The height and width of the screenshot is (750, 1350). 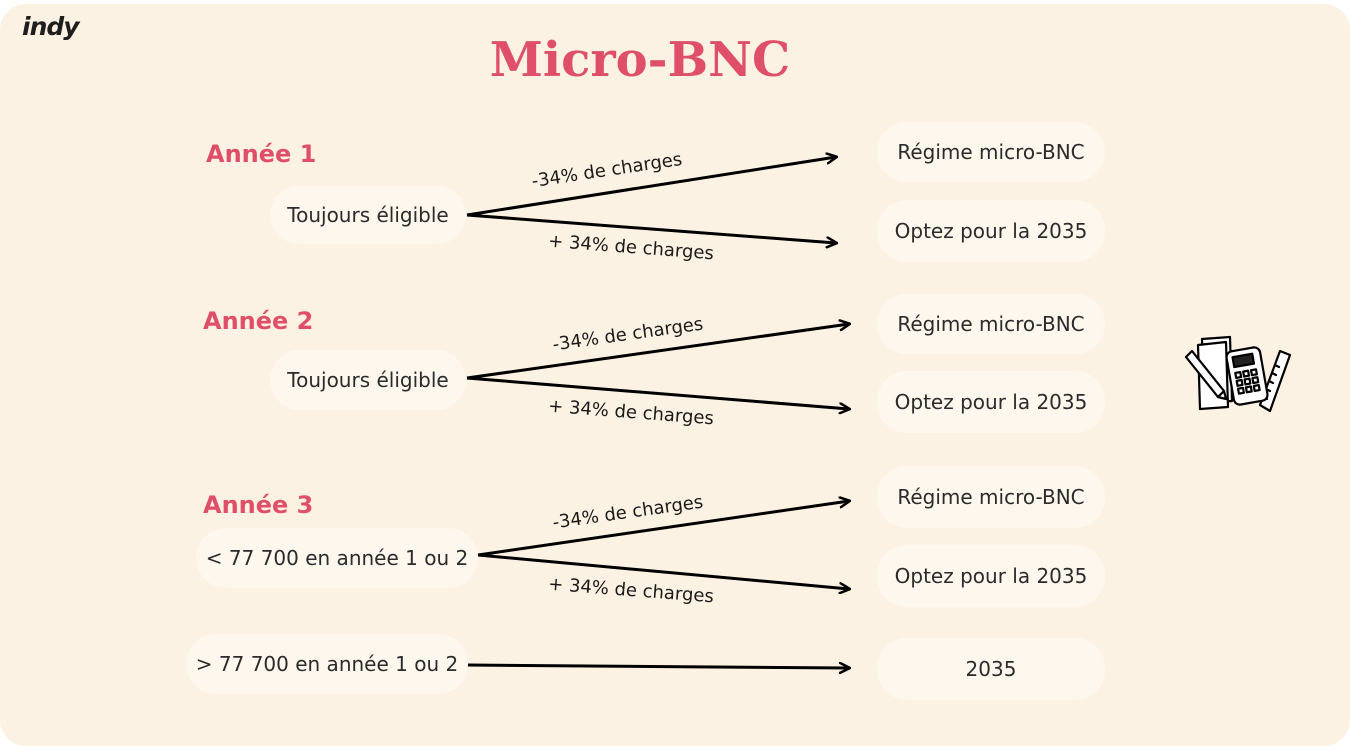 I want to click on arrow-year2-down, so click(x=657, y=392).